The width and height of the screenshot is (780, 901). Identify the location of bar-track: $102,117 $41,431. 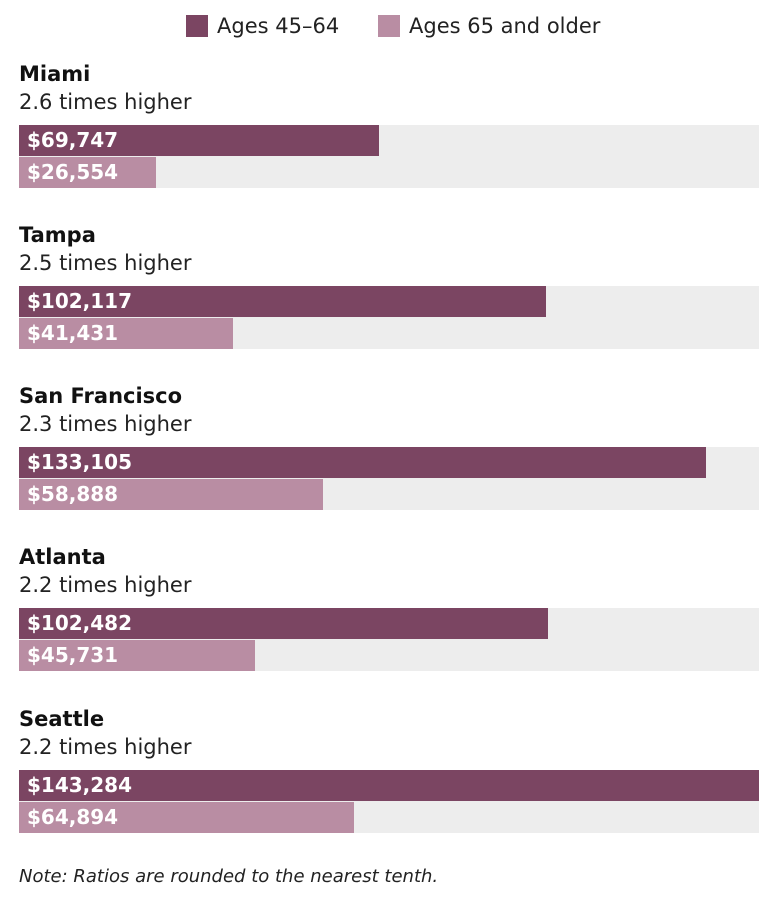
(389, 317).